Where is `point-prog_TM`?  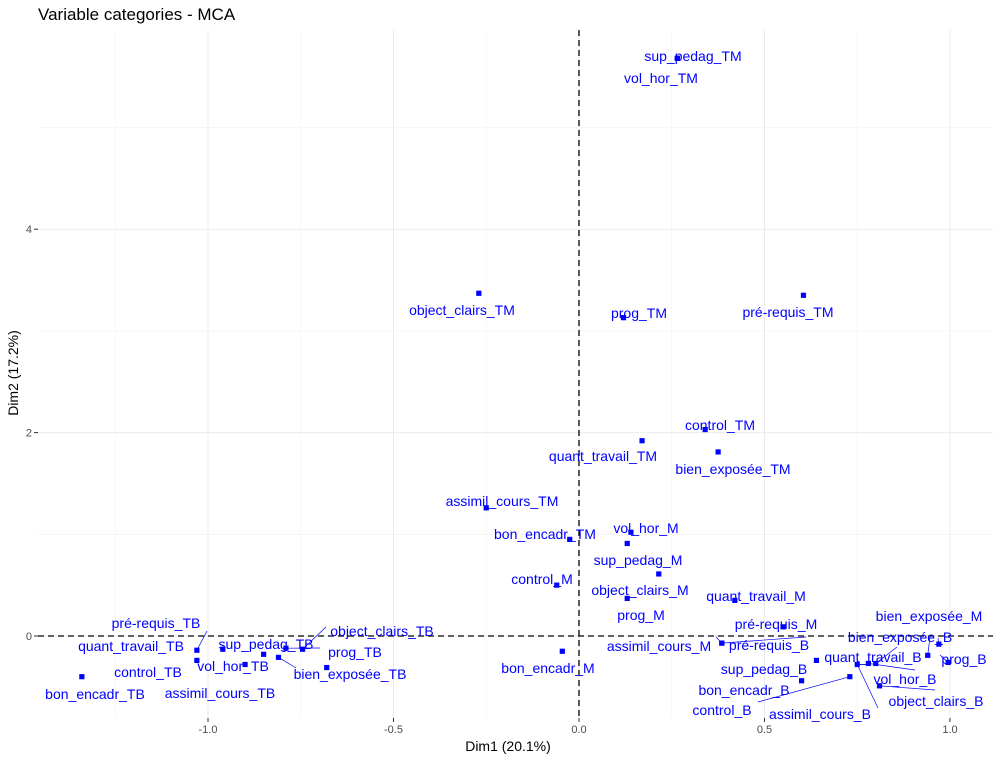
point-prog_TM is located at coordinates (623, 318).